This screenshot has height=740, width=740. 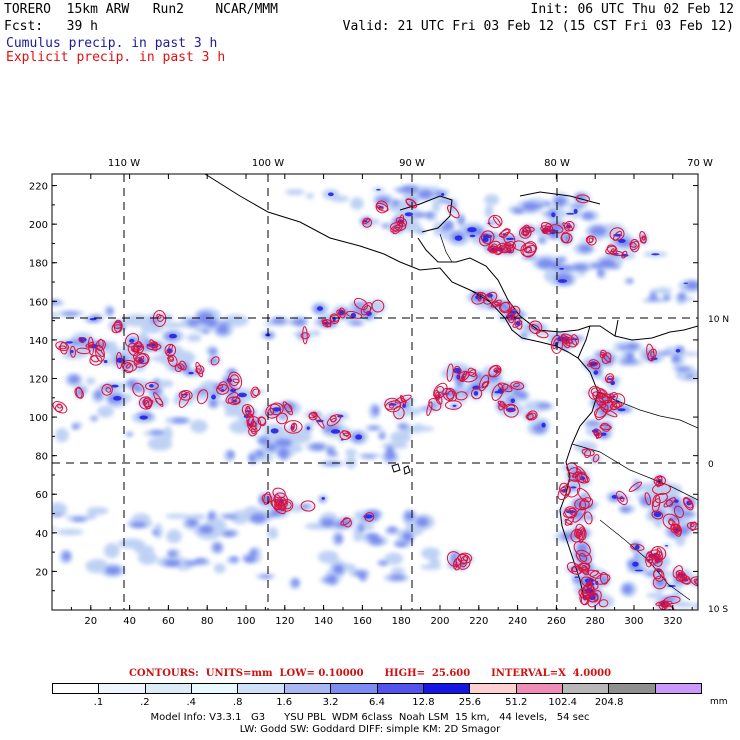 I want to click on lat-labels: 10 N 0 10 S, so click(x=718, y=465).